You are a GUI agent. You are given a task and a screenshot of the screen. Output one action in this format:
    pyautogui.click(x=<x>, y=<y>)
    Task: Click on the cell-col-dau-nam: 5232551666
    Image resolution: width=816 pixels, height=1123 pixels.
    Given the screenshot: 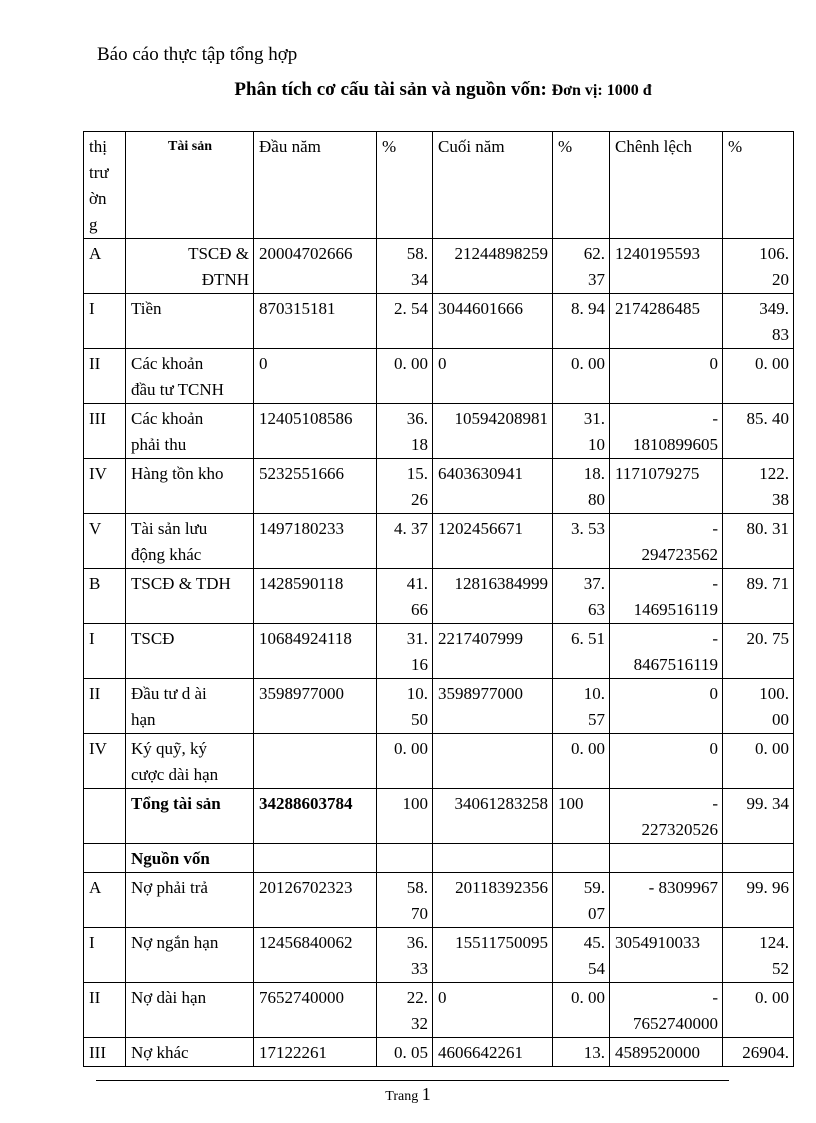 What is the action you would take?
    pyautogui.click(x=315, y=486)
    